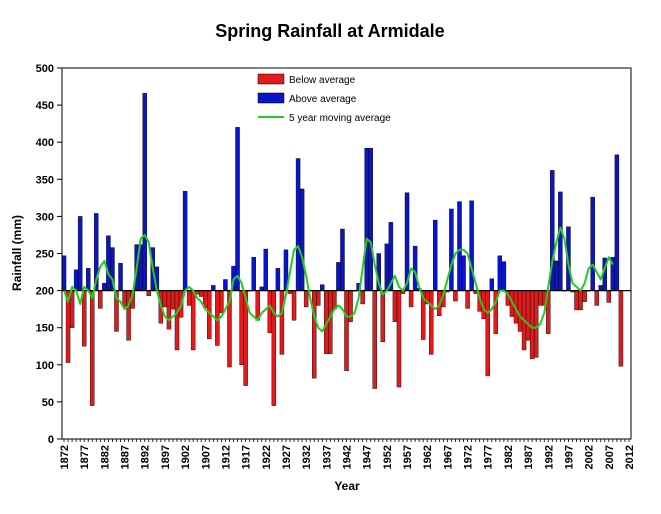 The width and height of the screenshot is (661, 514). I want to click on y-tick-label: 0, so click(51, 440).